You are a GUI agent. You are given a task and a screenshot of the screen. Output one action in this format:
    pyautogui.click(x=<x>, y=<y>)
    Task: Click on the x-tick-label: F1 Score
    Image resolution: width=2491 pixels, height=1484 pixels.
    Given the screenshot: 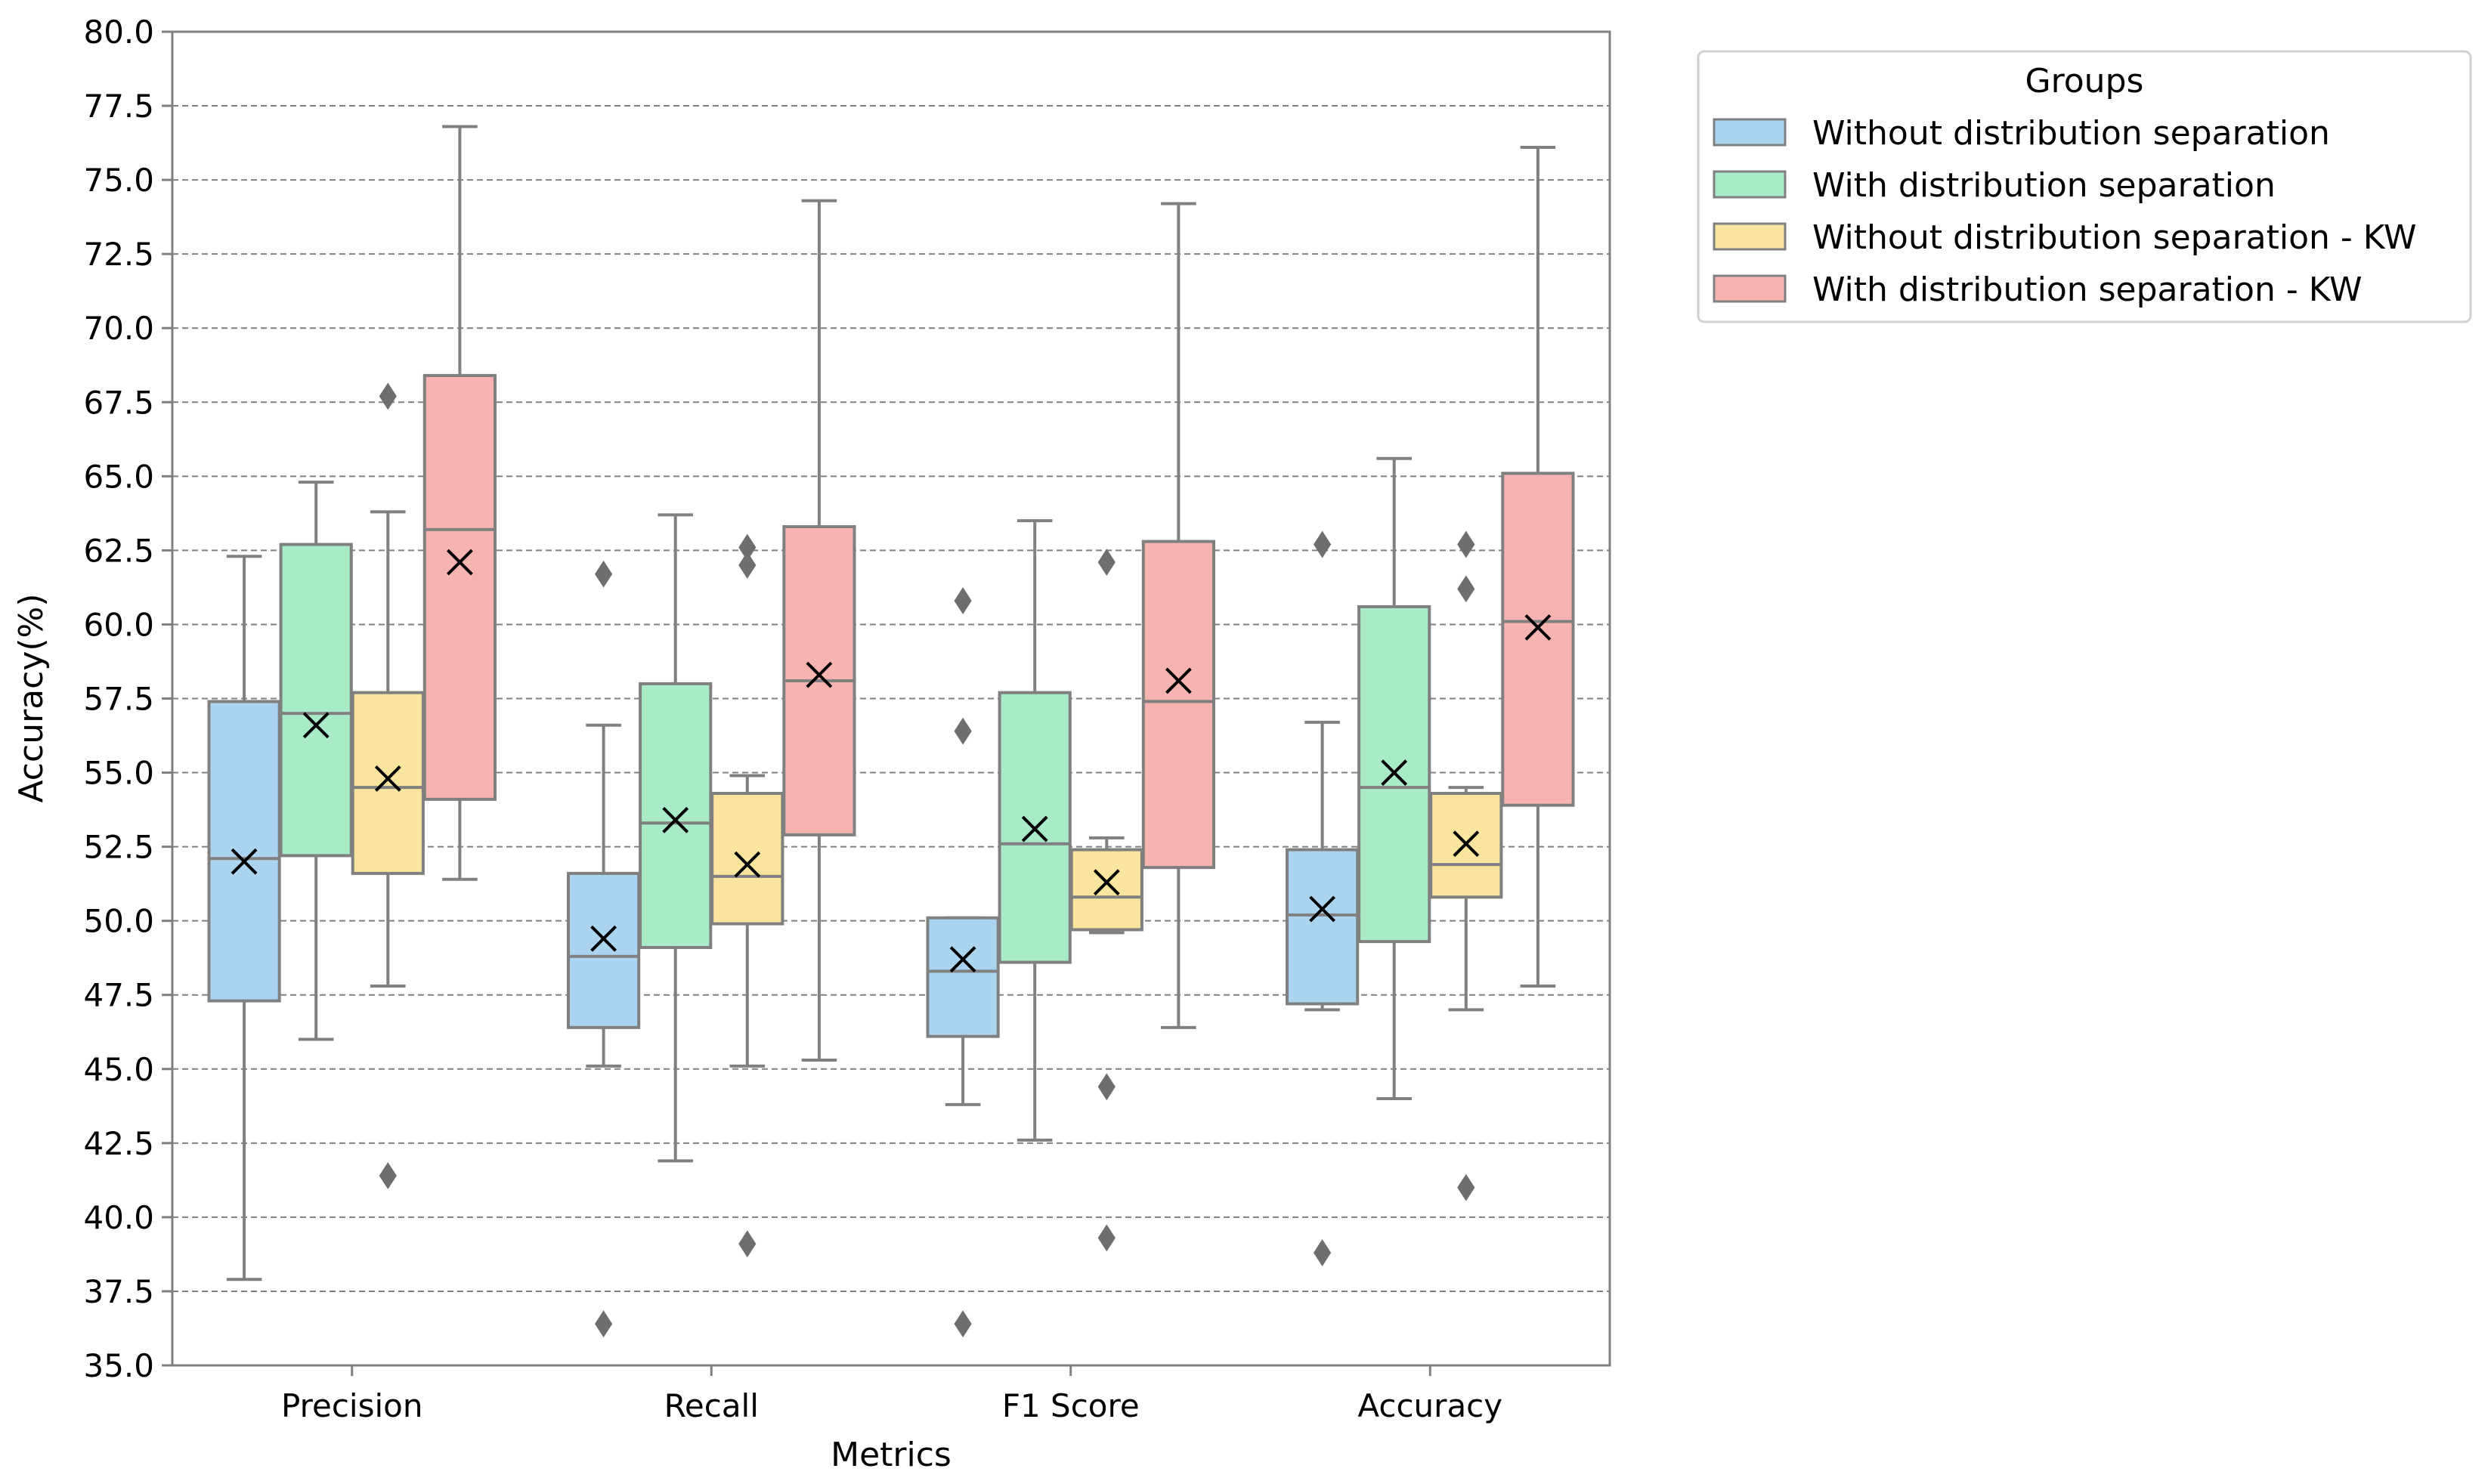 What is the action you would take?
    pyautogui.click(x=1071, y=1405)
    